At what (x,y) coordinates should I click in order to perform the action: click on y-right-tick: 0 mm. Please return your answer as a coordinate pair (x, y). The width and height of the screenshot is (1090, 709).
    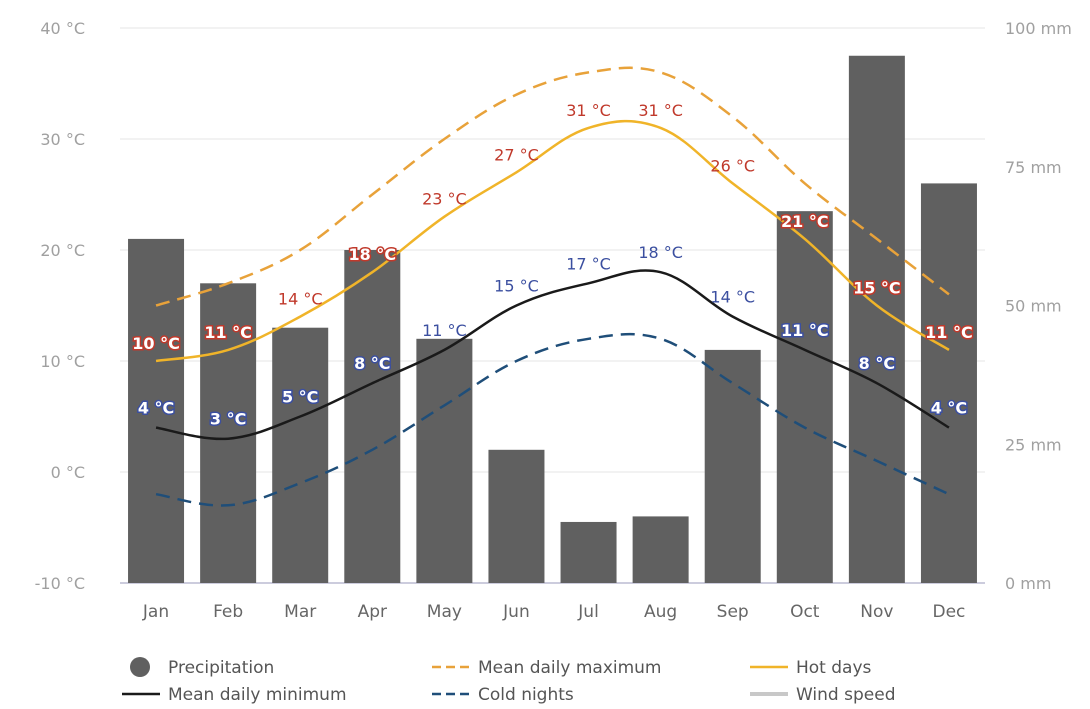
    Looking at the image, I should click on (1028, 583).